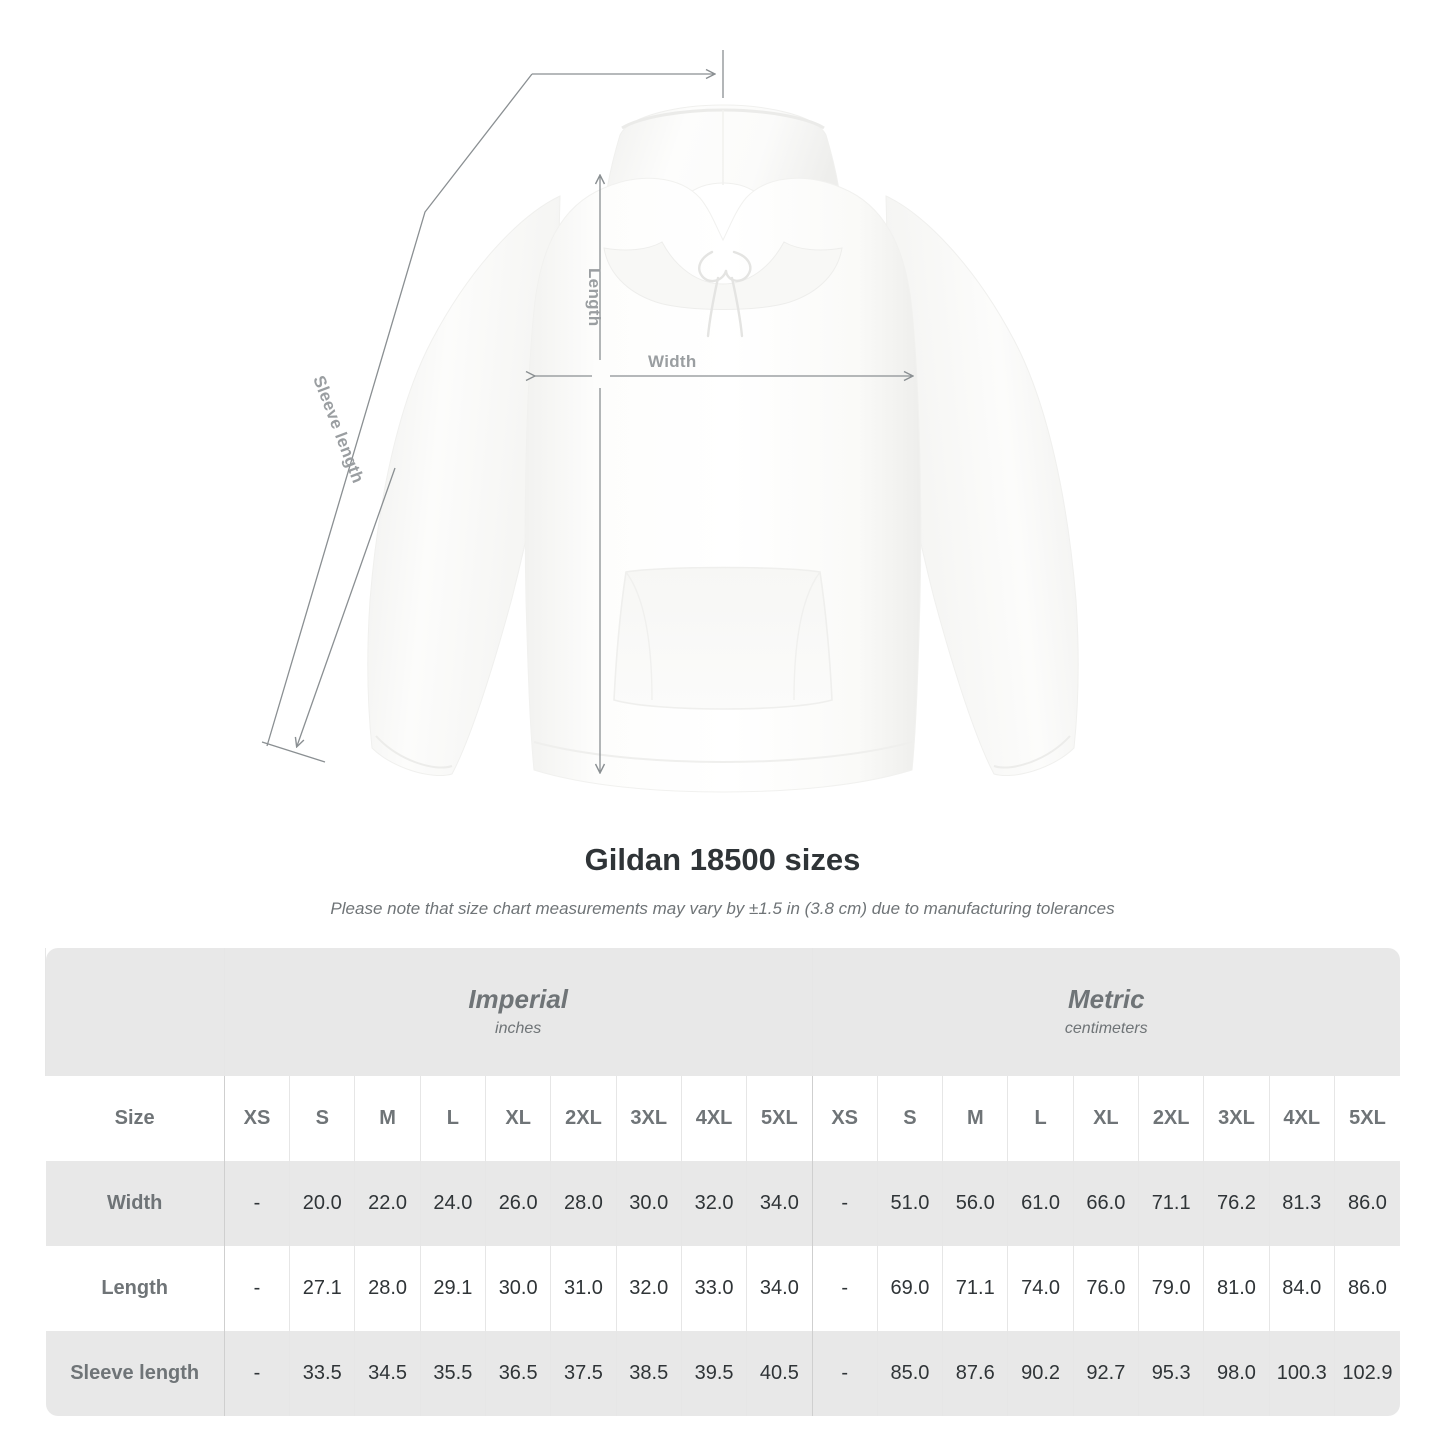 This screenshot has width=1445, height=1445. I want to click on cell-length-imperial-l: 29.1, so click(452, 1288).